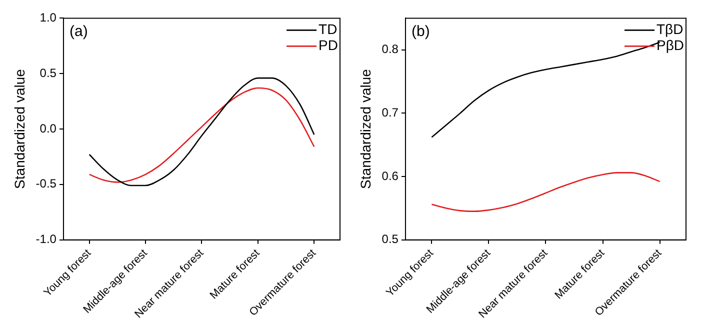  What do you see at coordinates (670, 29) in the screenshot?
I see `legend-label: TβD` at bounding box center [670, 29].